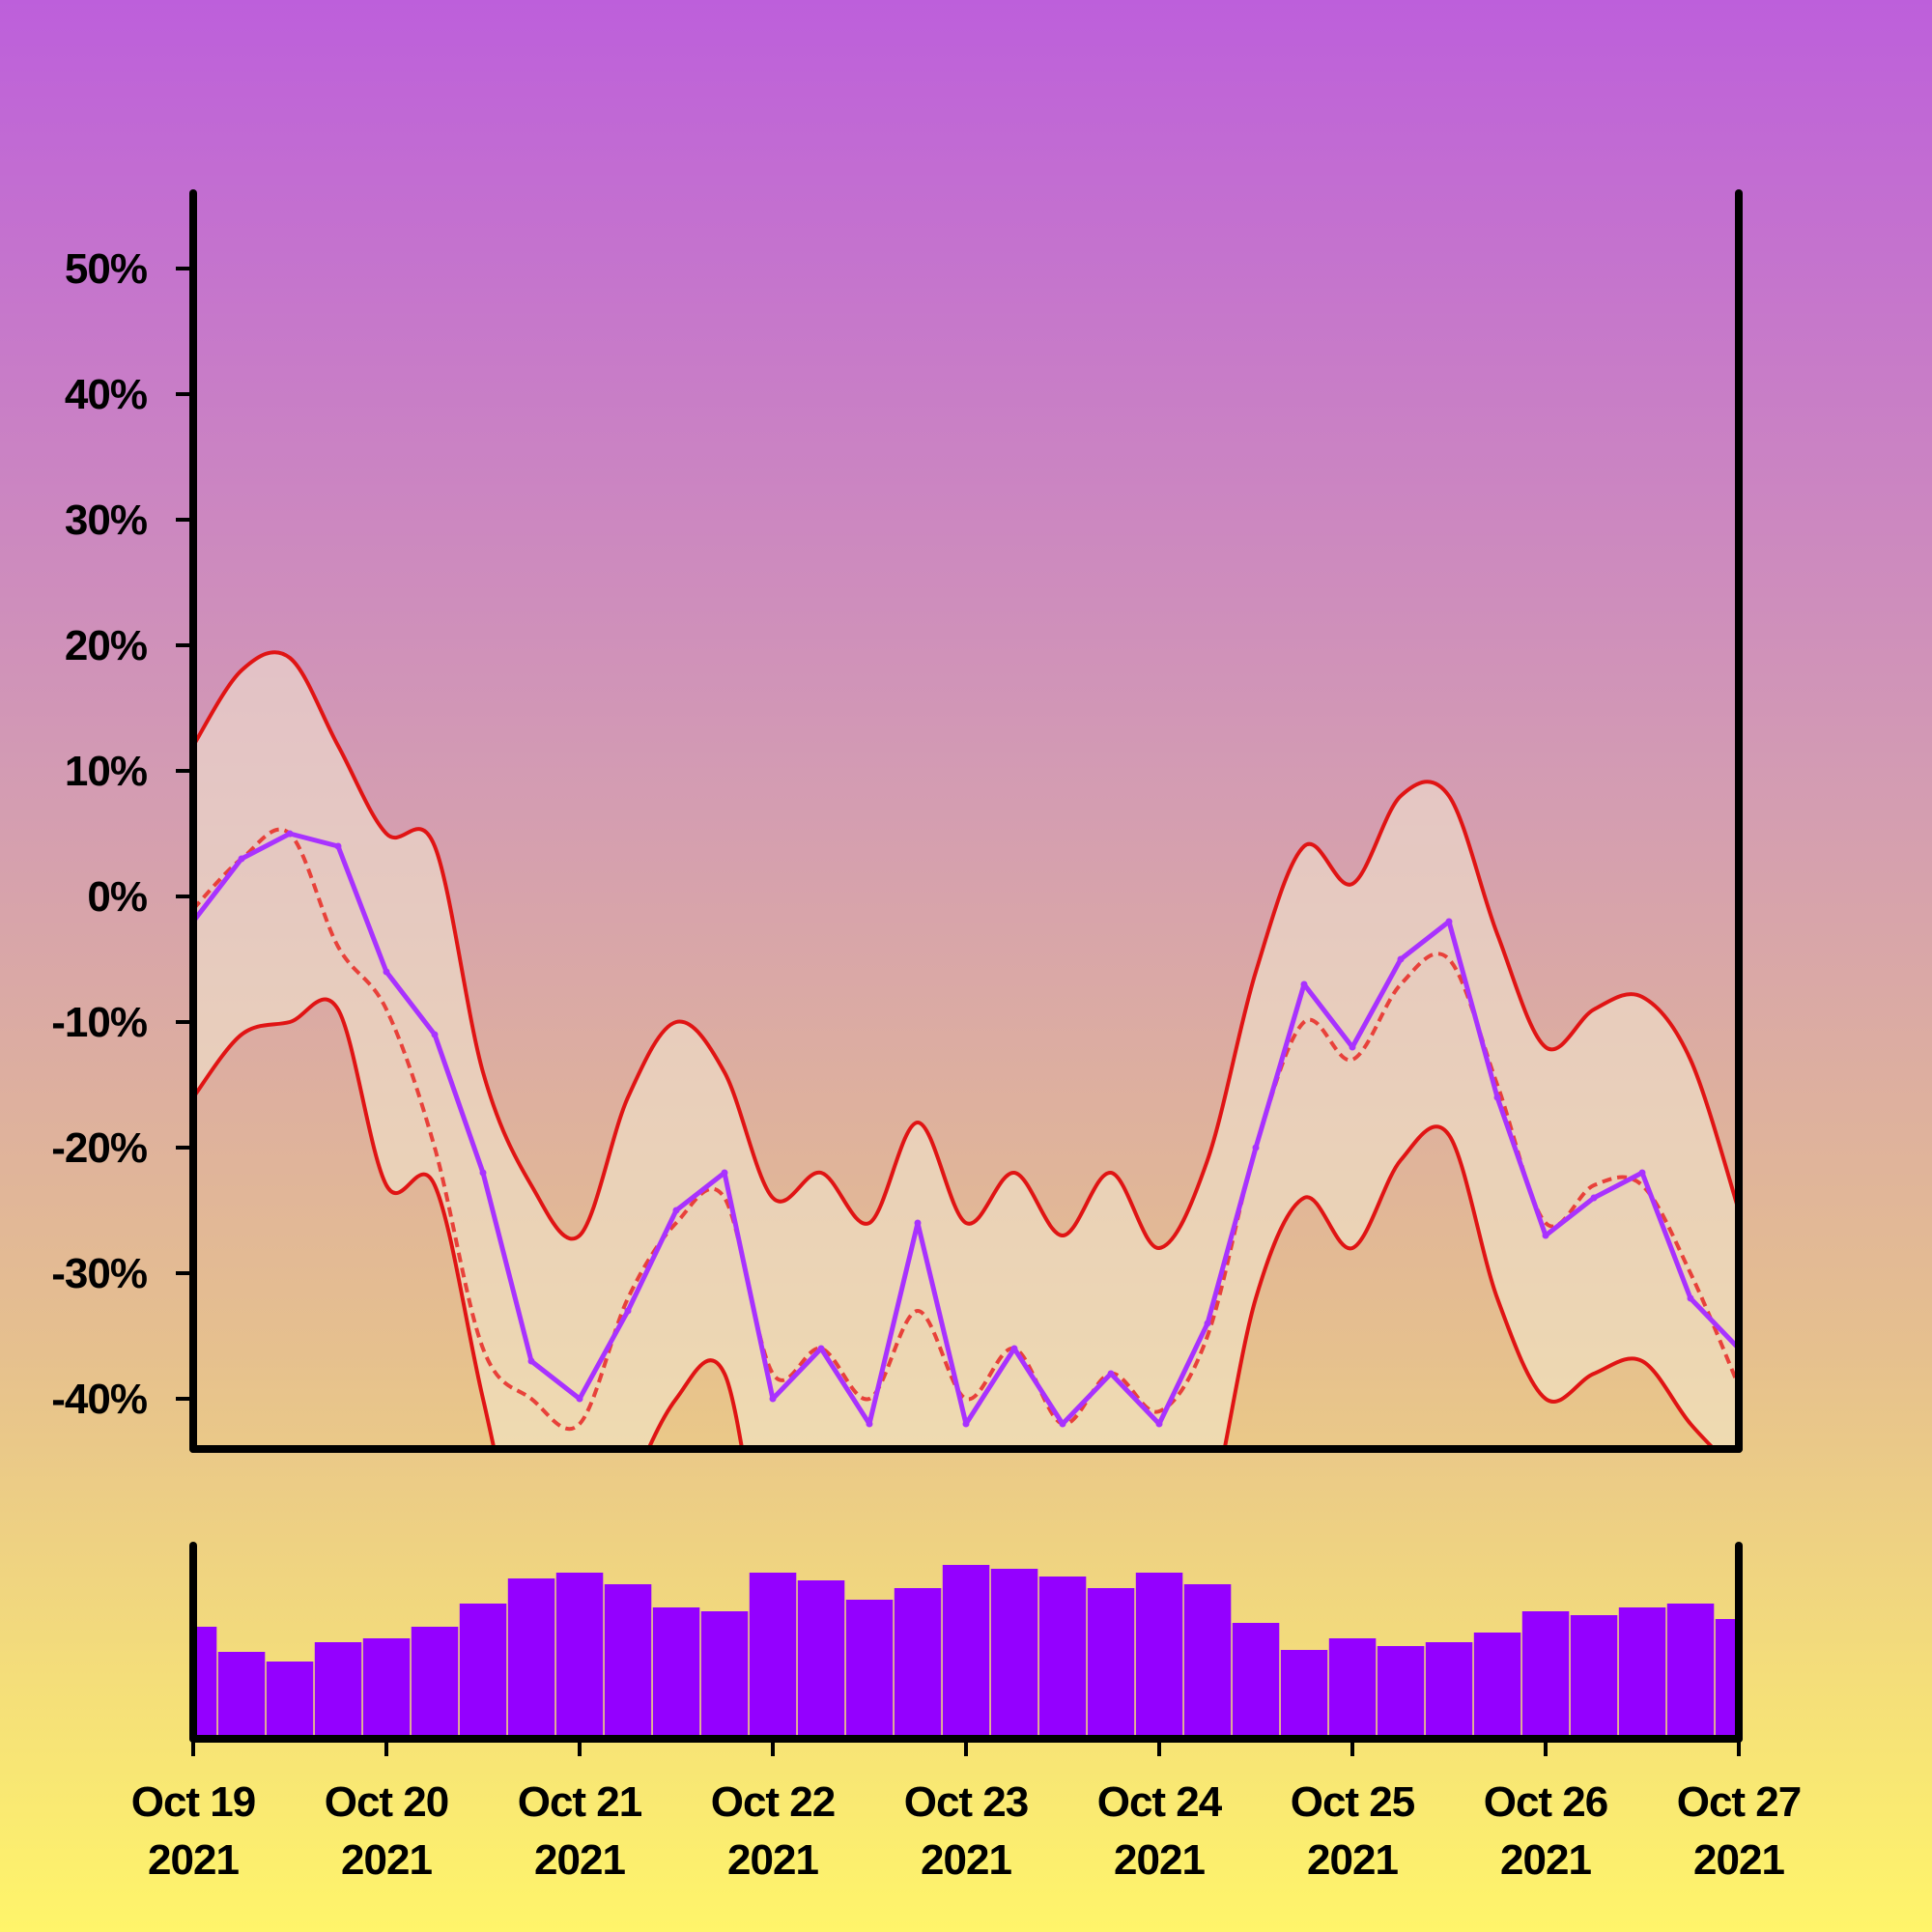 This screenshot has width=1932, height=1932. What do you see at coordinates (106, 269) in the screenshot?
I see `y-tick-label-0: 50%` at bounding box center [106, 269].